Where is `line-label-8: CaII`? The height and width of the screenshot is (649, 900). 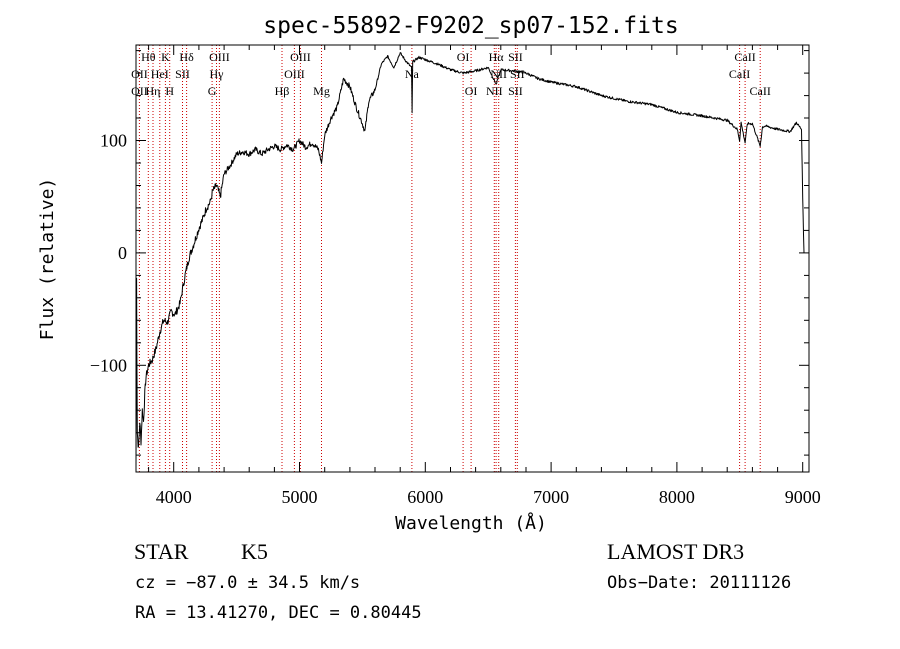
line-label-8: CaII is located at coordinates (744, 57).